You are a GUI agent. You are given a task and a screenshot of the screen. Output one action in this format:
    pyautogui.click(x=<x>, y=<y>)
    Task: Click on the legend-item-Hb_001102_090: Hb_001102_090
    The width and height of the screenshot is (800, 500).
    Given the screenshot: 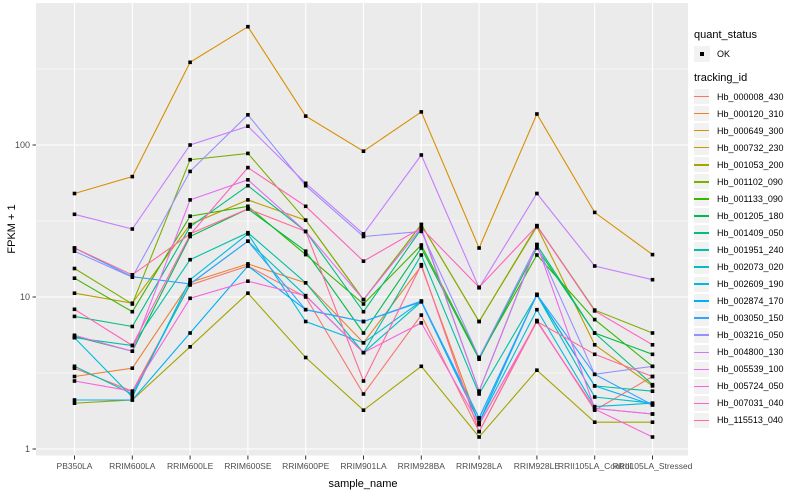 What is the action you would take?
    pyautogui.click(x=739, y=181)
    